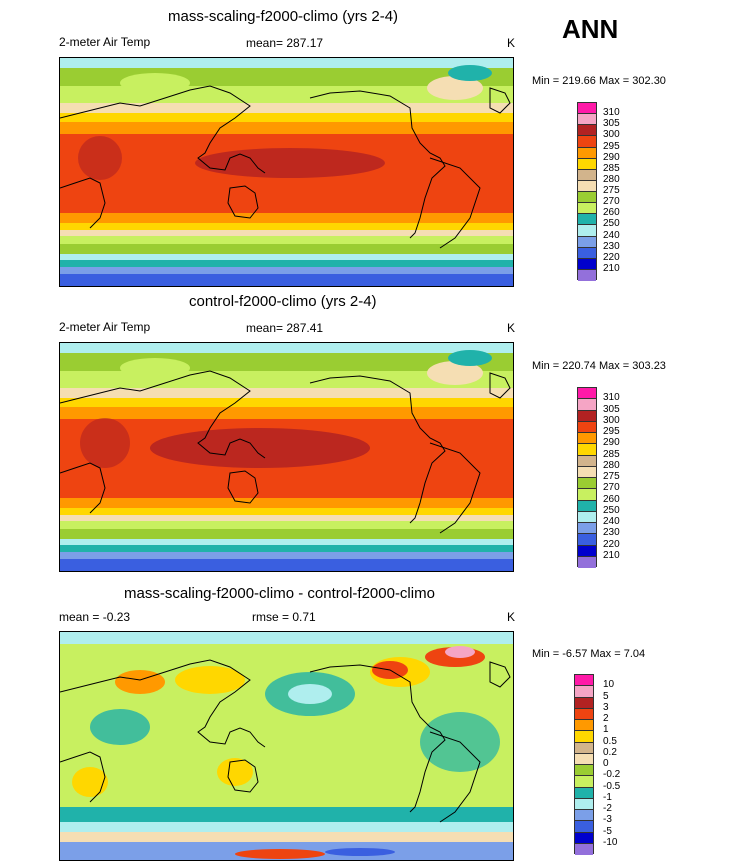 The height and width of the screenshot is (865, 732). I want to click on panel2-title: control-f2000-climo (yrs 2-4), so click(283, 301).